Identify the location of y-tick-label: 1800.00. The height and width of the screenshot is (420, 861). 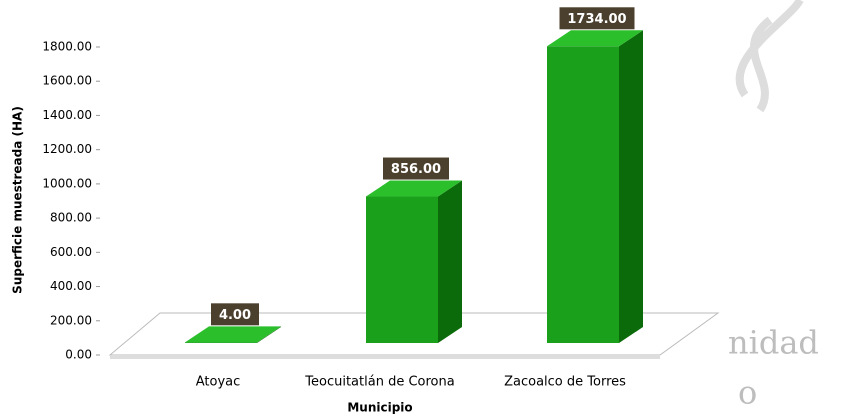
(67, 47).